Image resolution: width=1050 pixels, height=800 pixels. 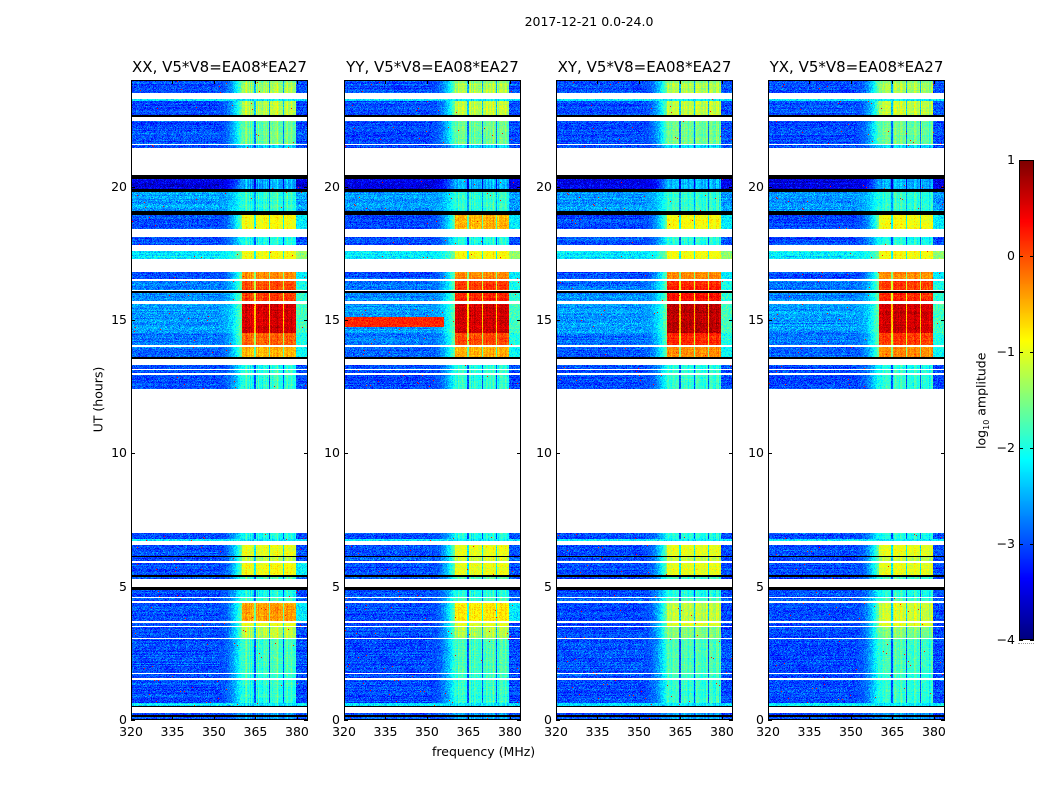 What do you see at coordinates (1005, 351) in the screenshot?
I see `colorbar-tick-label: −1` at bounding box center [1005, 351].